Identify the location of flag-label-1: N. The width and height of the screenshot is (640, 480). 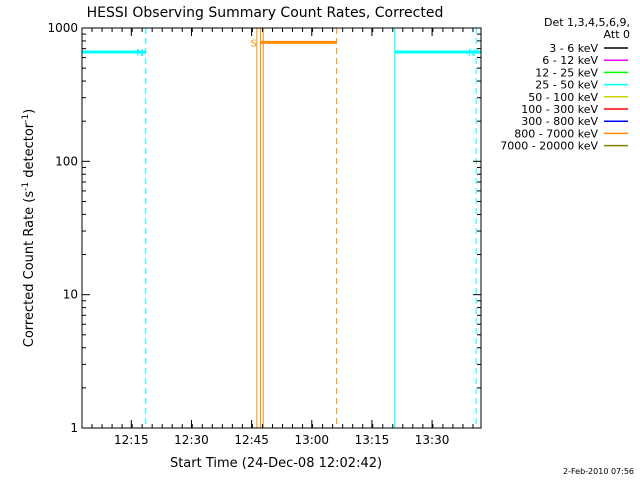
(471, 53).